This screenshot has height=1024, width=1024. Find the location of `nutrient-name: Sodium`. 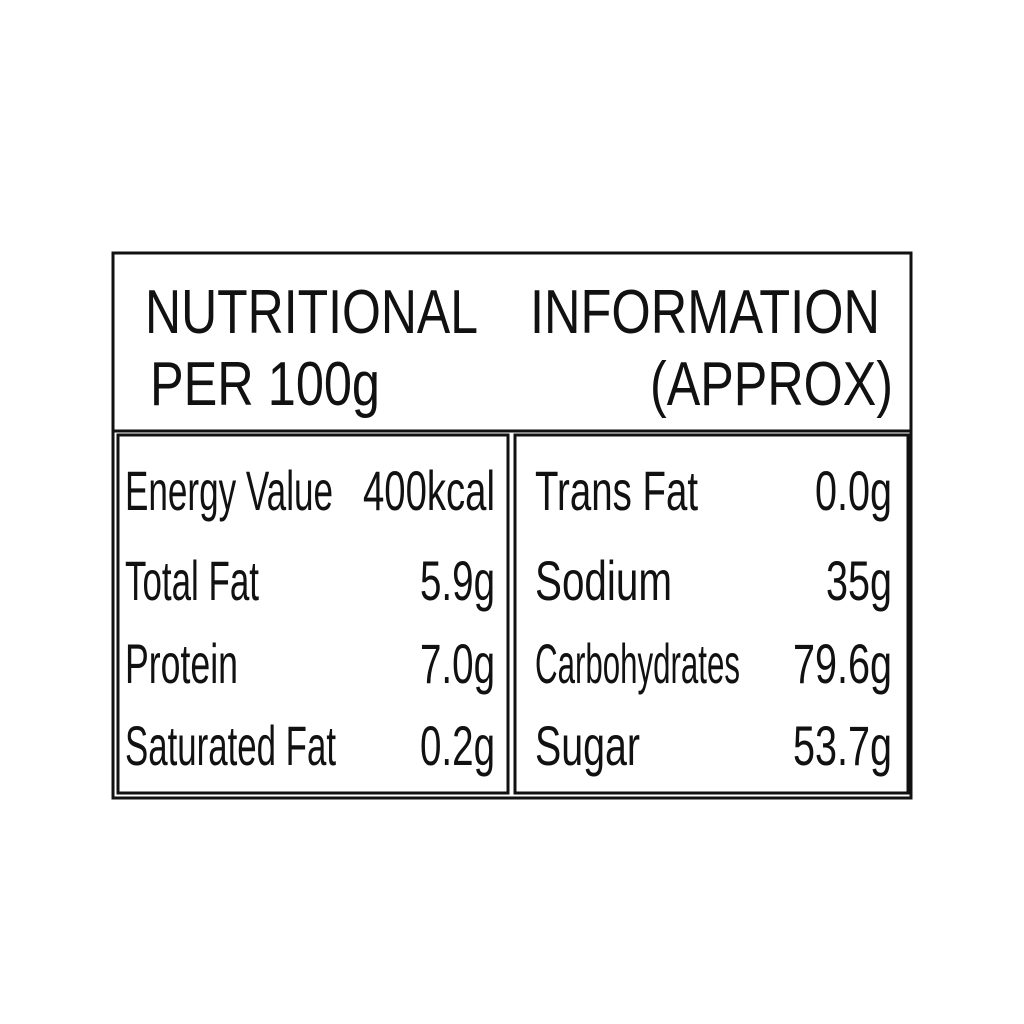

nutrient-name: Sodium is located at coordinates (603, 580).